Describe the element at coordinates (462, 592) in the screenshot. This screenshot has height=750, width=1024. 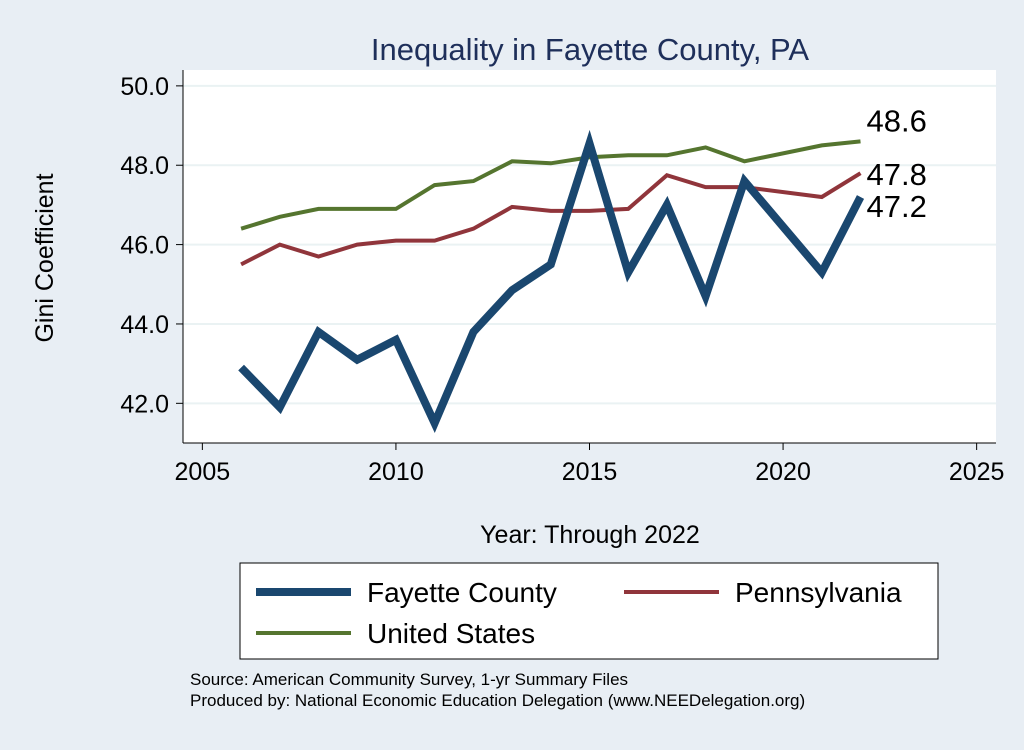
I see `legend-label-fayette-county: Fayette County` at that location.